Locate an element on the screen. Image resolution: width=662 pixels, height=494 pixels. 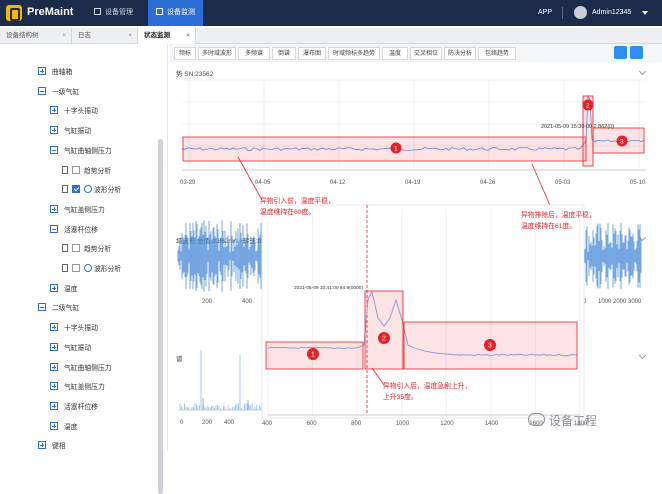
toolbar-button: 频标 is located at coordinates (185, 53).